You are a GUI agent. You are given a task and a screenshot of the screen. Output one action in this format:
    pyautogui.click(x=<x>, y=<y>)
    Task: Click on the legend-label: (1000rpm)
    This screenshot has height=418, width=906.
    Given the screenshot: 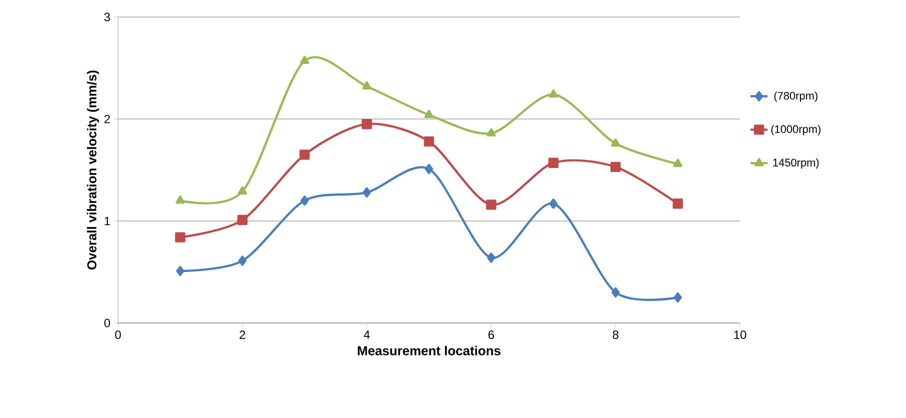 What is the action you would take?
    pyautogui.click(x=795, y=130)
    